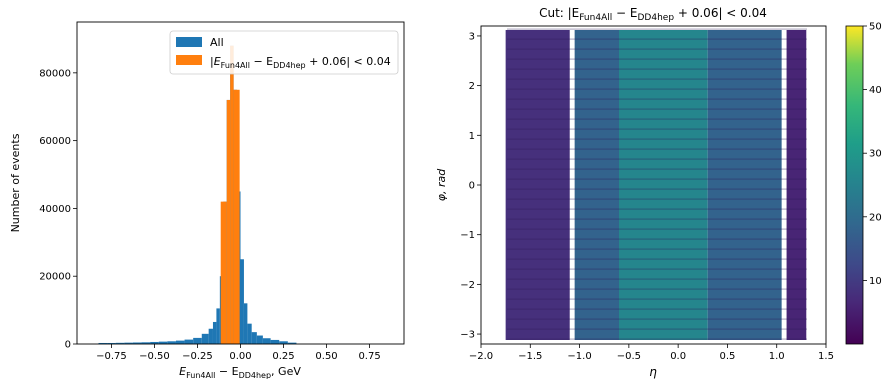 The width and height of the screenshot is (890, 379). What do you see at coordinates (651, 353) in the screenshot?
I see `heatmap-x-ticks: −2.0 −1.5 −1.0 −0.5 0.0 0.5 1.0 1.5` at bounding box center [651, 353].